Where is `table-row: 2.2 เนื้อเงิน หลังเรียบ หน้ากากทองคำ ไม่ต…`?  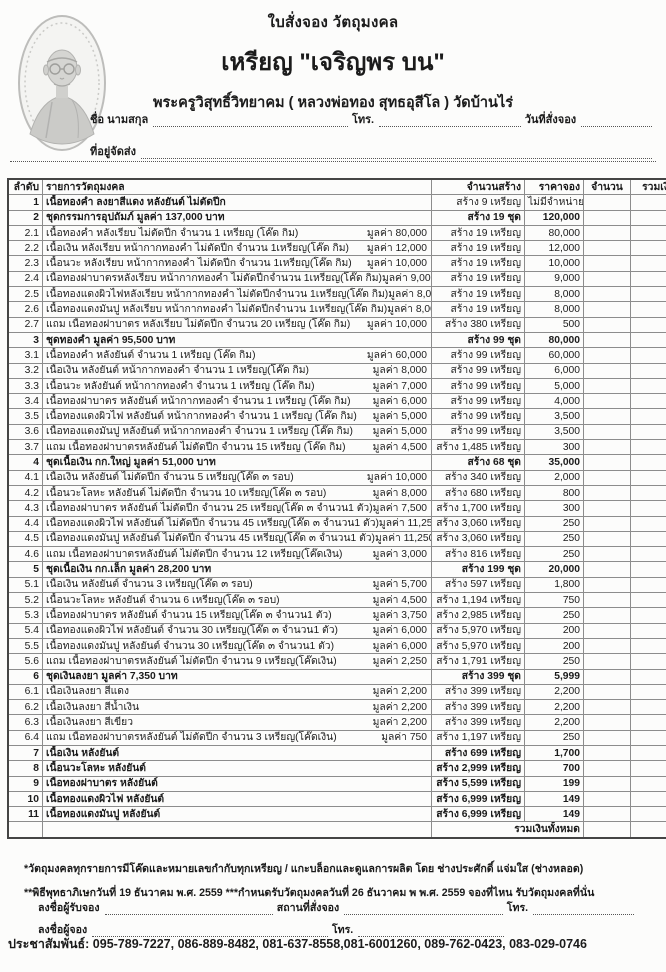
table-row: 2.2 เนื้อเงิน หลังเรียบ หน้ากากทองคำ ไม่ต… is located at coordinates (336, 248).